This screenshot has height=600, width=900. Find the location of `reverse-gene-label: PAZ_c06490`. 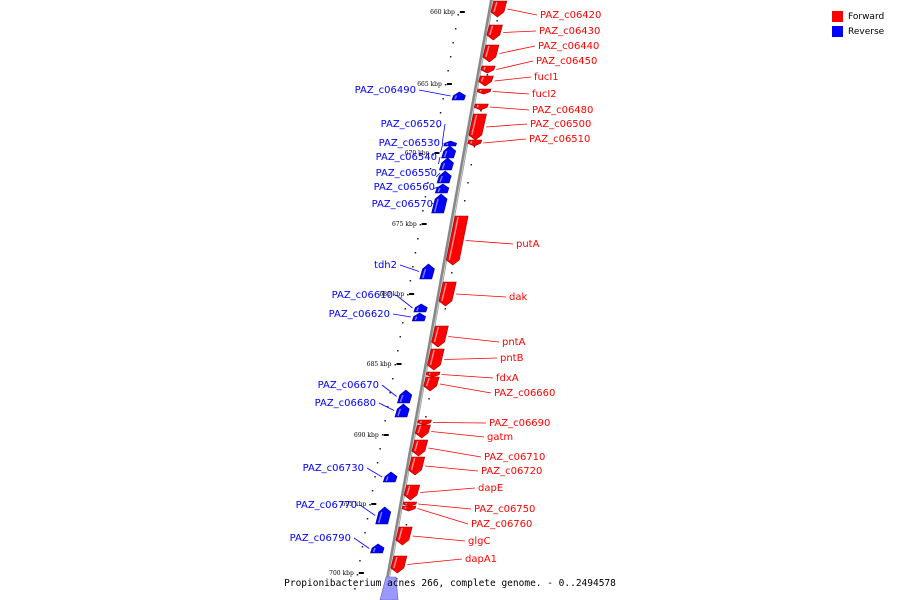

reverse-gene-label: PAZ_c06490 is located at coordinates (385, 90).